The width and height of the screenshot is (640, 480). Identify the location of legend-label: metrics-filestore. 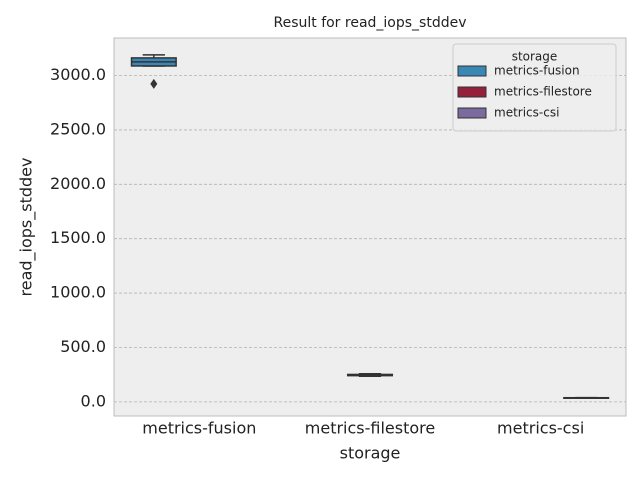
(543, 92).